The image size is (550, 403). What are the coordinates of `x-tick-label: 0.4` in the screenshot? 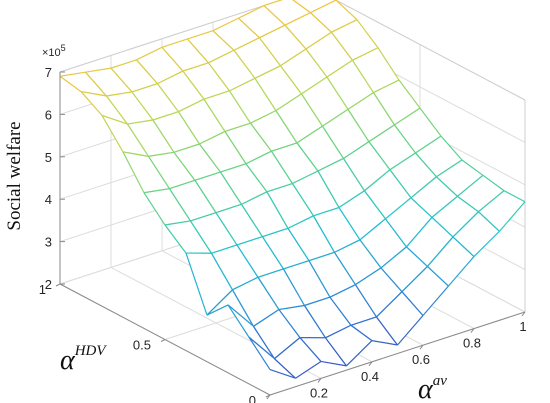 It's located at (370, 376).